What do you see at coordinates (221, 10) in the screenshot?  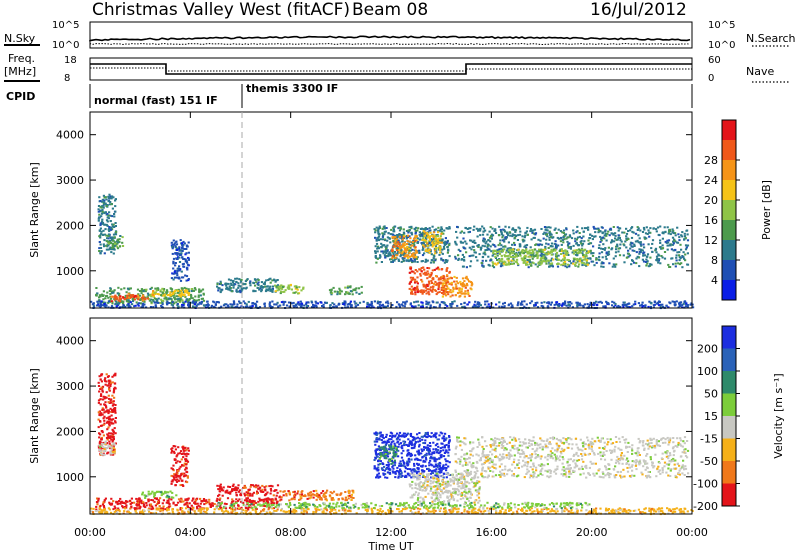 I see `station-title: Christmas Valley West (fitACF)` at bounding box center [221, 10].